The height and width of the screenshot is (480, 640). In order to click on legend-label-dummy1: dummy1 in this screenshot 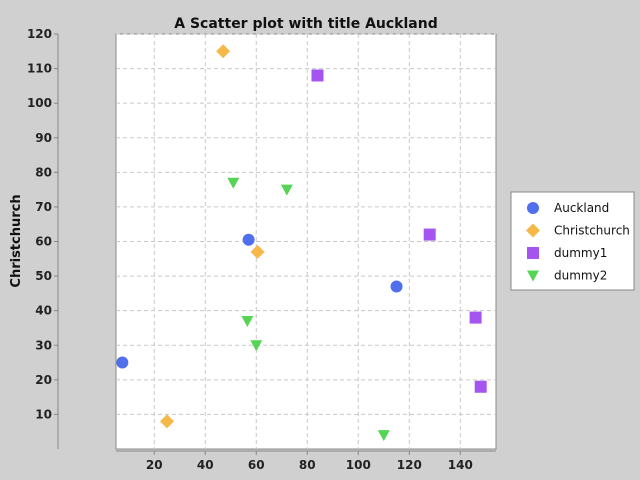, I will do `click(580, 253)`.